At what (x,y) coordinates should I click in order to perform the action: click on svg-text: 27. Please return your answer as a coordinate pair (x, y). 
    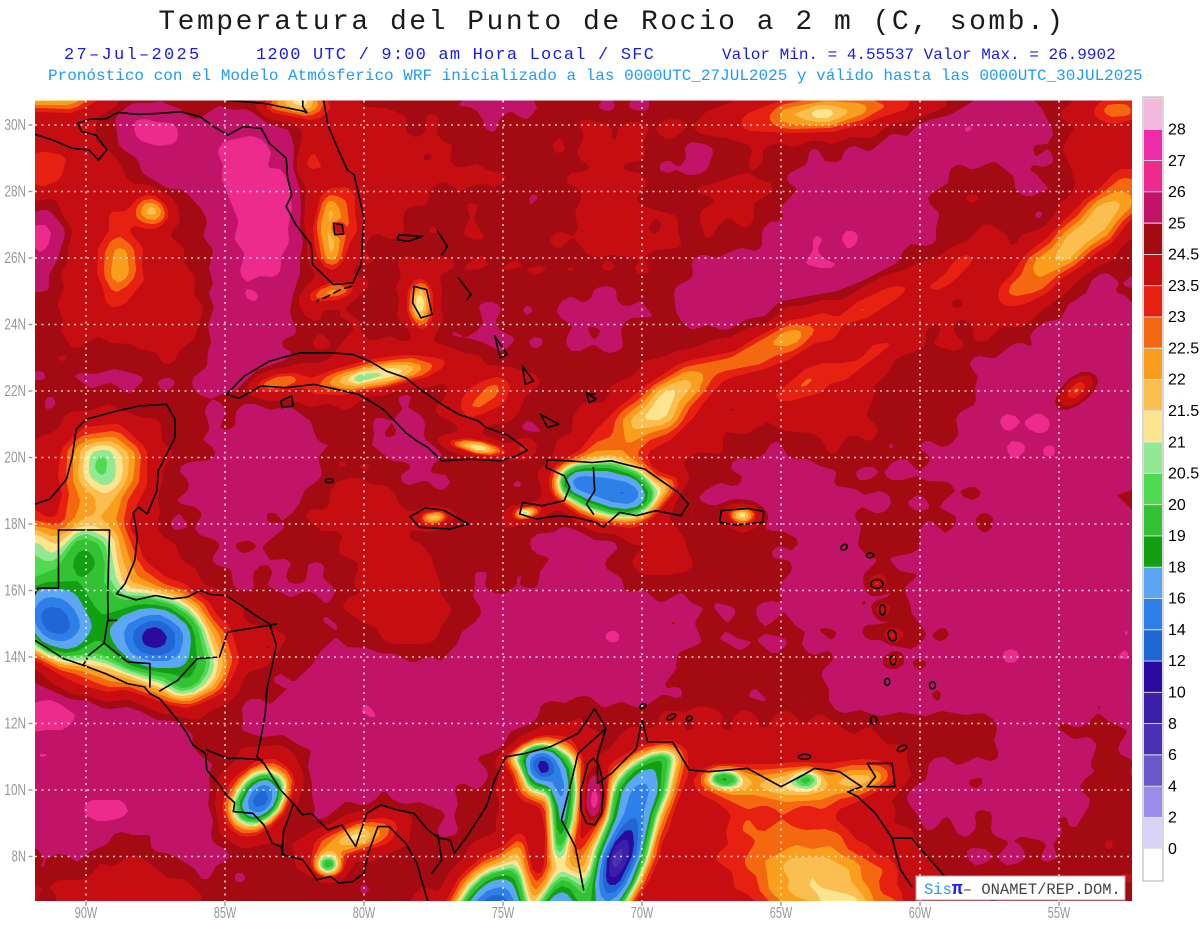
    Looking at the image, I should click on (1177, 161).